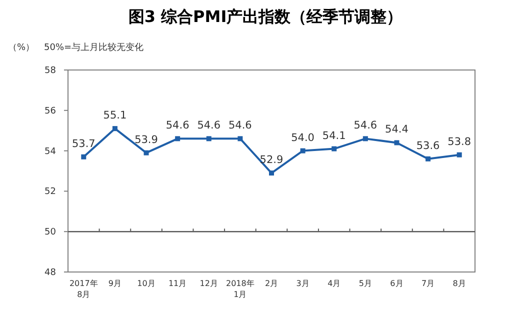  Describe the element at coordinates (115, 283) in the screenshot. I see `x-tick-label: 9月` at that location.